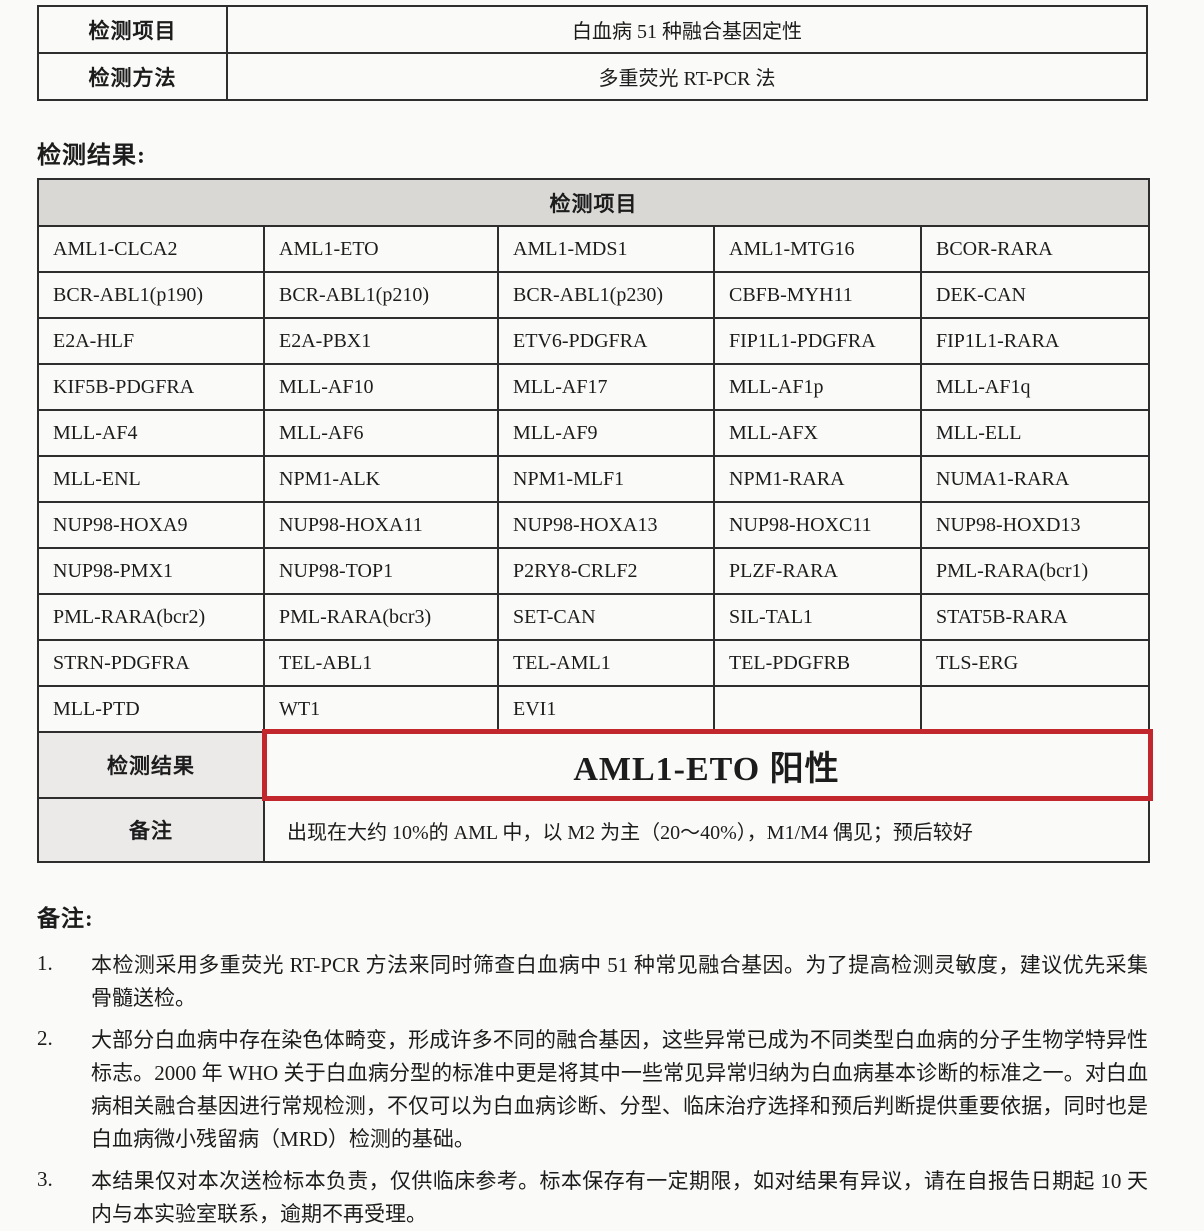 Image resolution: width=1204 pixels, height=1231 pixels. I want to click on gene-cell: NUP98-TOP1, so click(381, 571).